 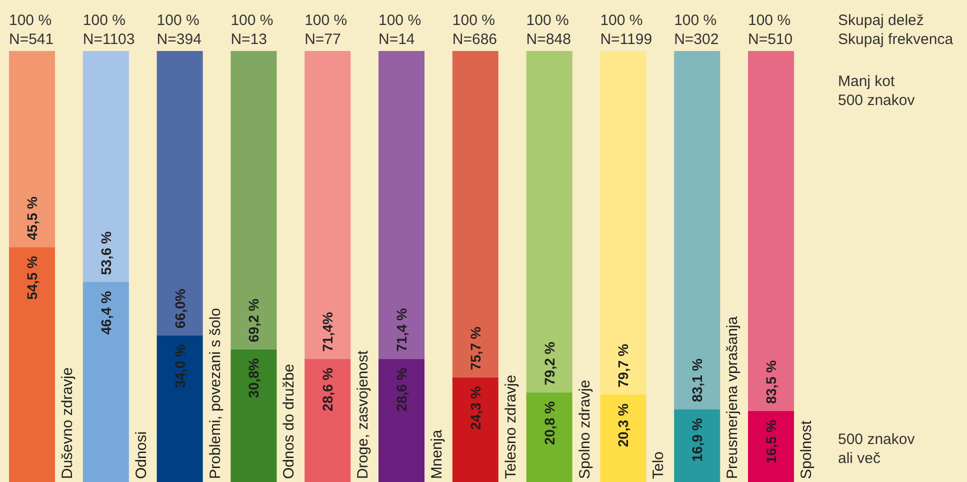 What do you see at coordinates (549, 363) in the screenshot?
I see `data-label: 79,2 %` at bounding box center [549, 363].